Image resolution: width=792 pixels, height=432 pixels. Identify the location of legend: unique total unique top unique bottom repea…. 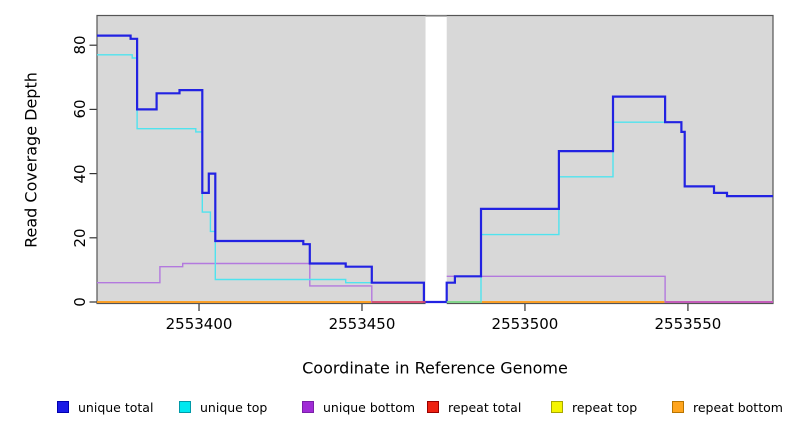
(396, 408).